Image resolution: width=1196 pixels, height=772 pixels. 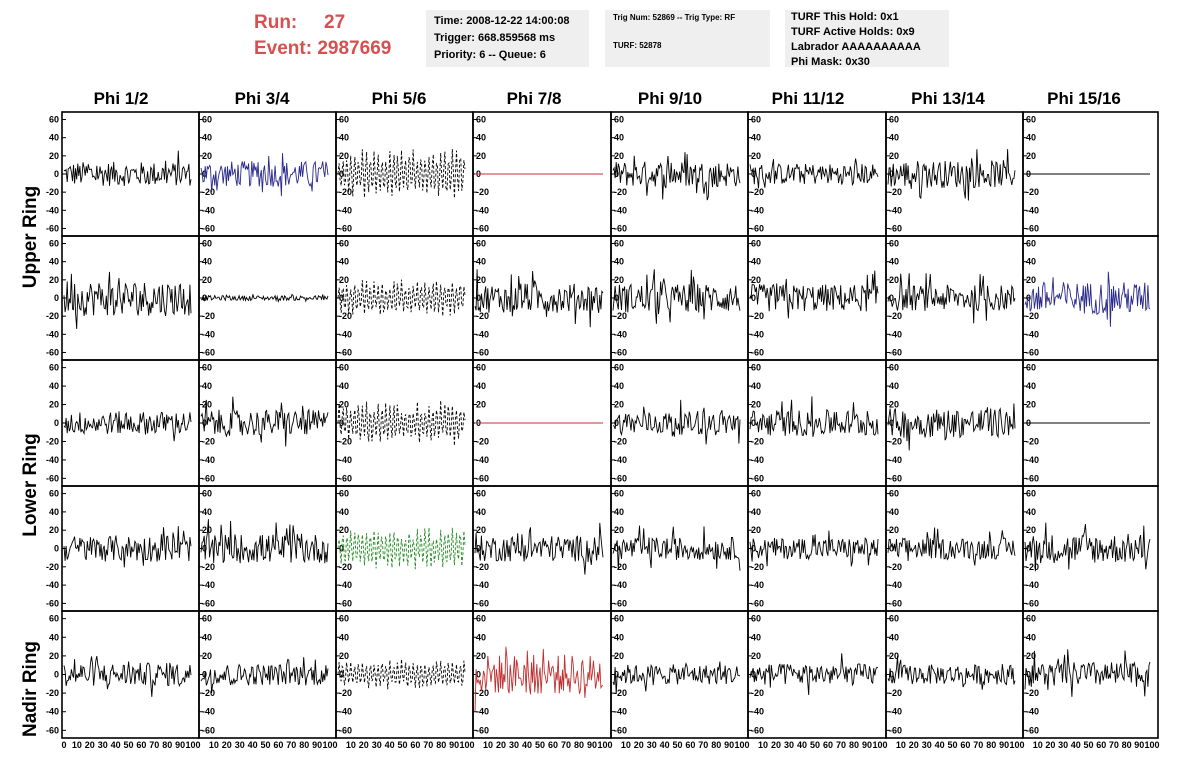 I want to click on waveform-r5-c7, so click(x=951, y=672).